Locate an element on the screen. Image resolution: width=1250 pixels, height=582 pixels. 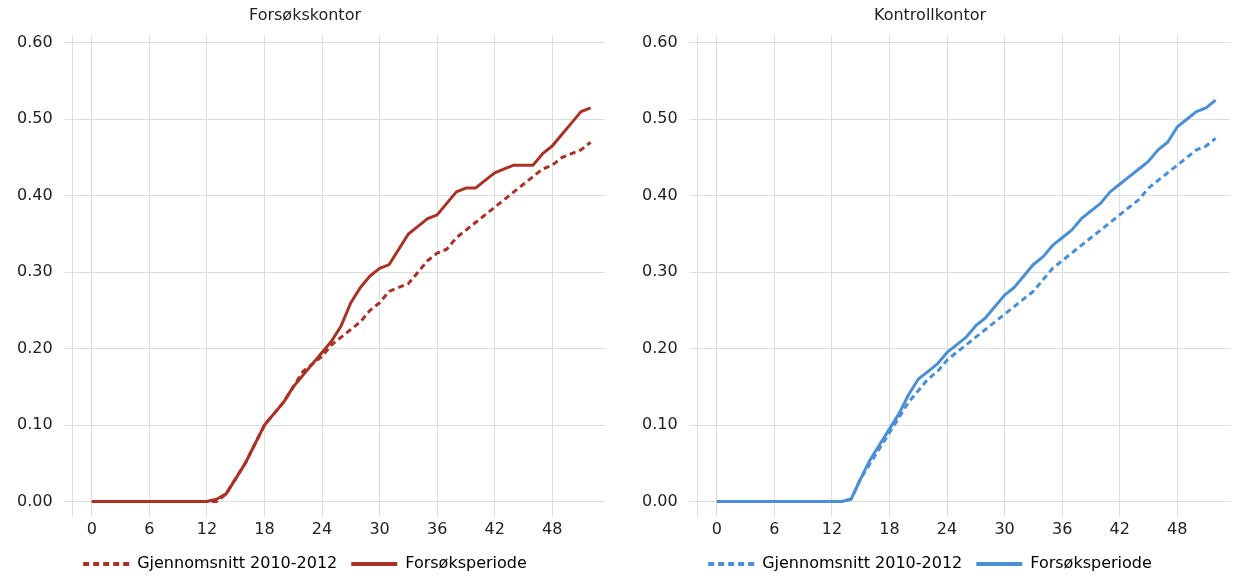
chart-title: Kontrollkontor is located at coordinates (930, 14).